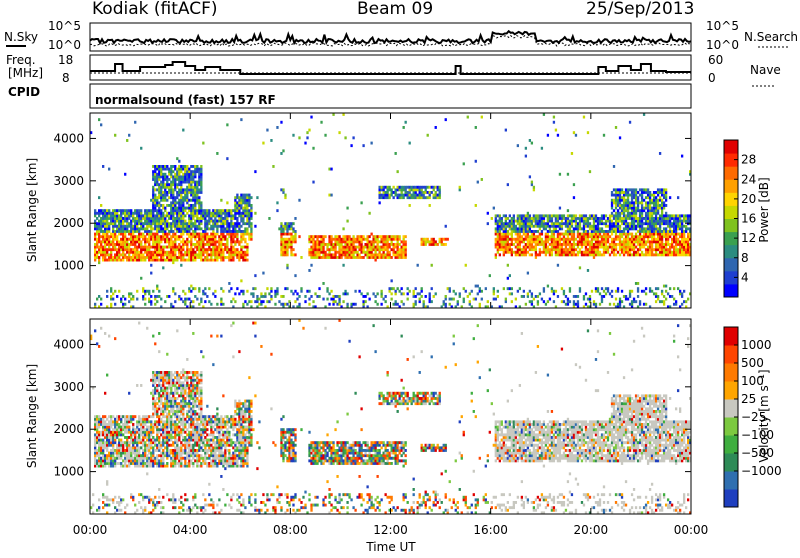  Describe the element at coordinates (155, 9) in the screenshot. I see `radar-title: Kodiak (fitACF)` at that location.